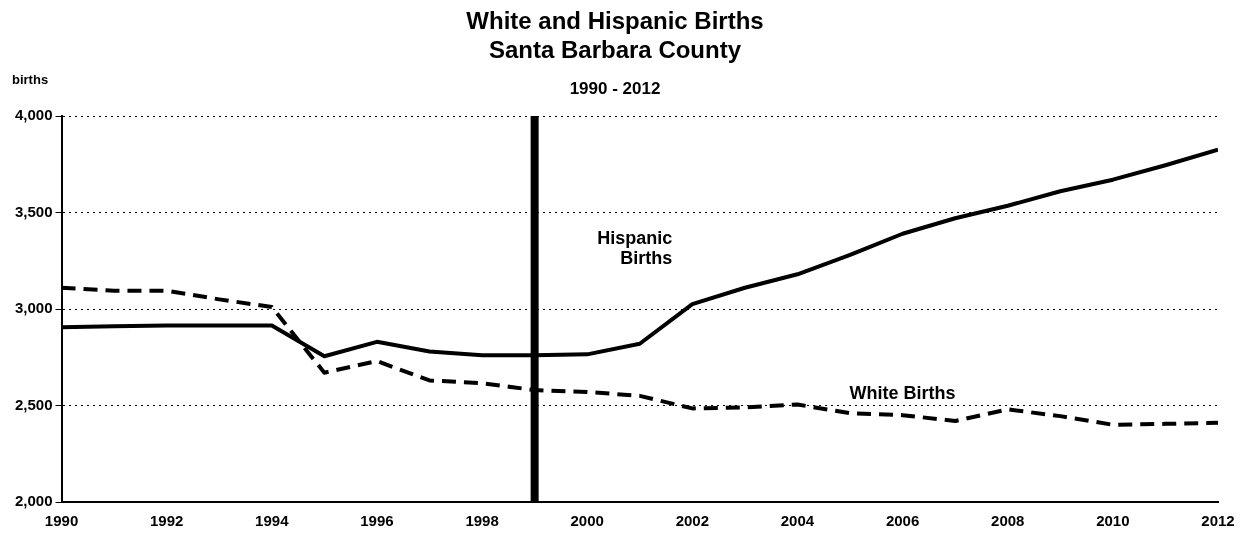 This screenshot has height=548, width=1257. I want to click on x-tick-label: 2000, so click(587, 521).